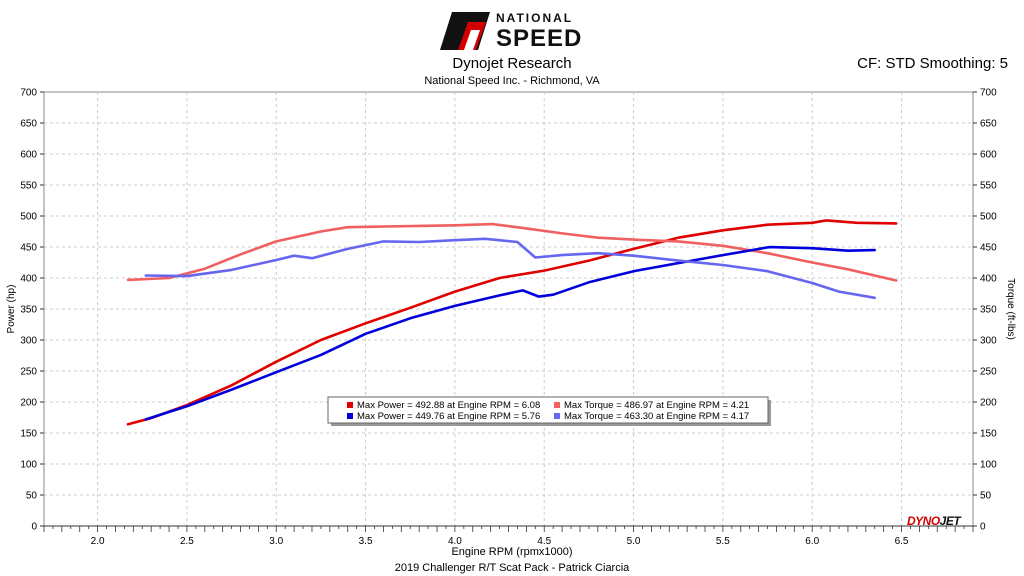 This screenshot has width=1024, height=576. I want to click on y-tick-label-left: 0, so click(34, 527).